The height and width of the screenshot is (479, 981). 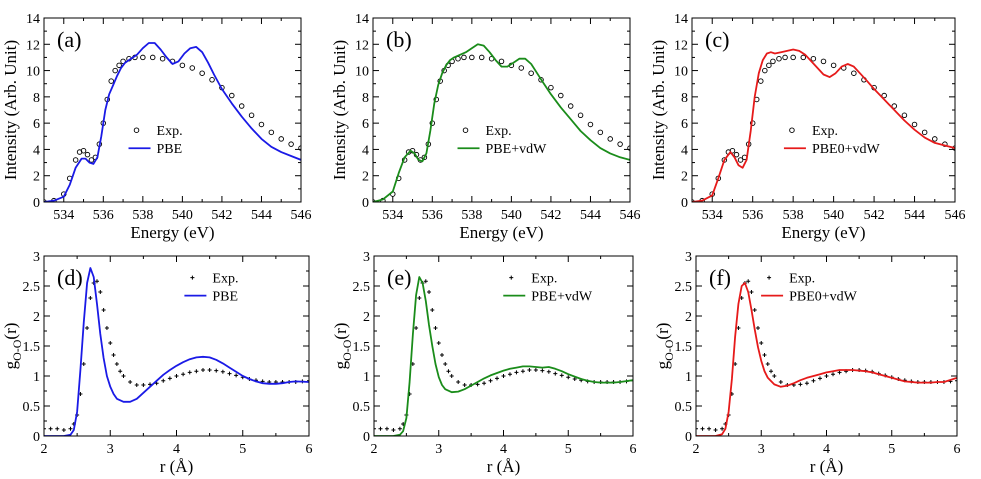 I want to click on y-tick-label: 10, so click(x=681, y=72).